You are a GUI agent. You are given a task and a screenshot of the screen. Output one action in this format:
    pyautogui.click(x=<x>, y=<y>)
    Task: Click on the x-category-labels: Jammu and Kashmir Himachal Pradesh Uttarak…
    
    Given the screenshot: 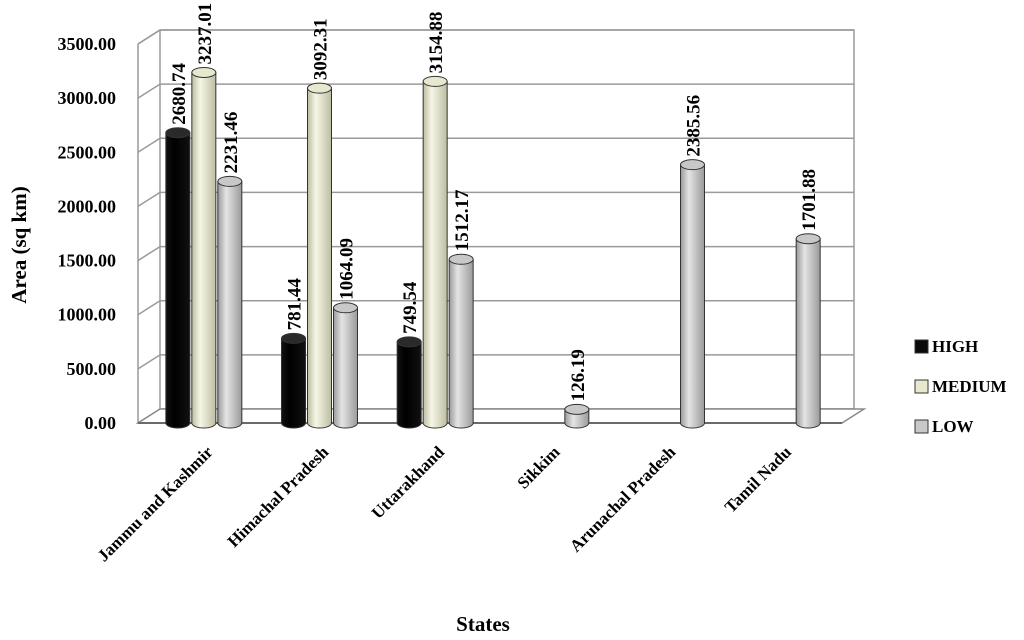 What is the action you would take?
    pyautogui.click(x=444, y=503)
    